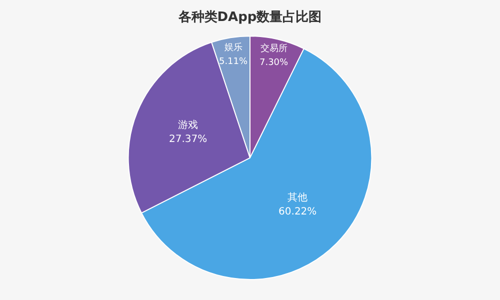 This screenshot has height=300, width=500. What do you see at coordinates (233, 61) in the screenshot?
I see `data-label: 5.11%` at bounding box center [233, 61].